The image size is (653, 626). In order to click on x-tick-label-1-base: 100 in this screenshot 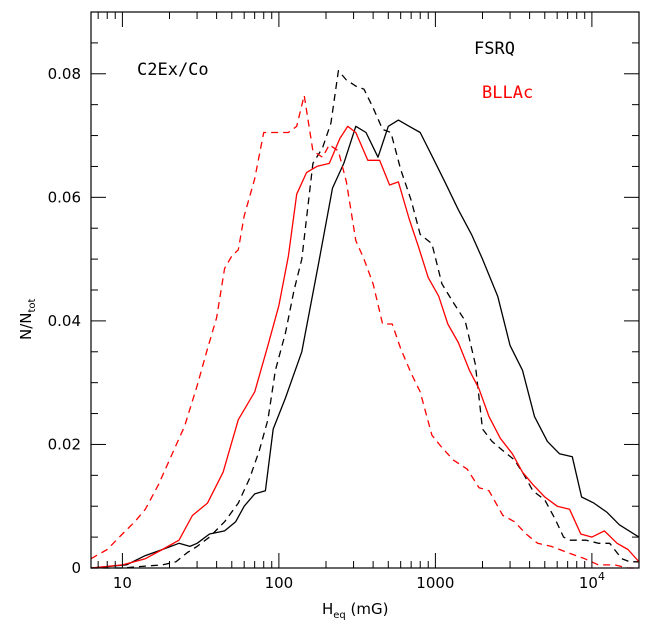, I will do `click(279, 583)`.